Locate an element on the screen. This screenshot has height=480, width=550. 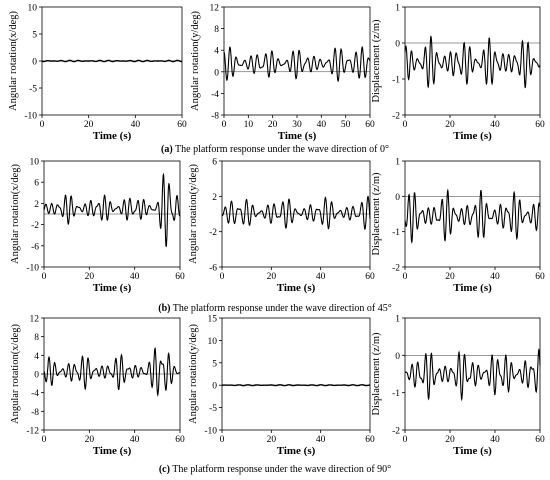
caption-a-letter: (a) is located at coordinates (167, 149).